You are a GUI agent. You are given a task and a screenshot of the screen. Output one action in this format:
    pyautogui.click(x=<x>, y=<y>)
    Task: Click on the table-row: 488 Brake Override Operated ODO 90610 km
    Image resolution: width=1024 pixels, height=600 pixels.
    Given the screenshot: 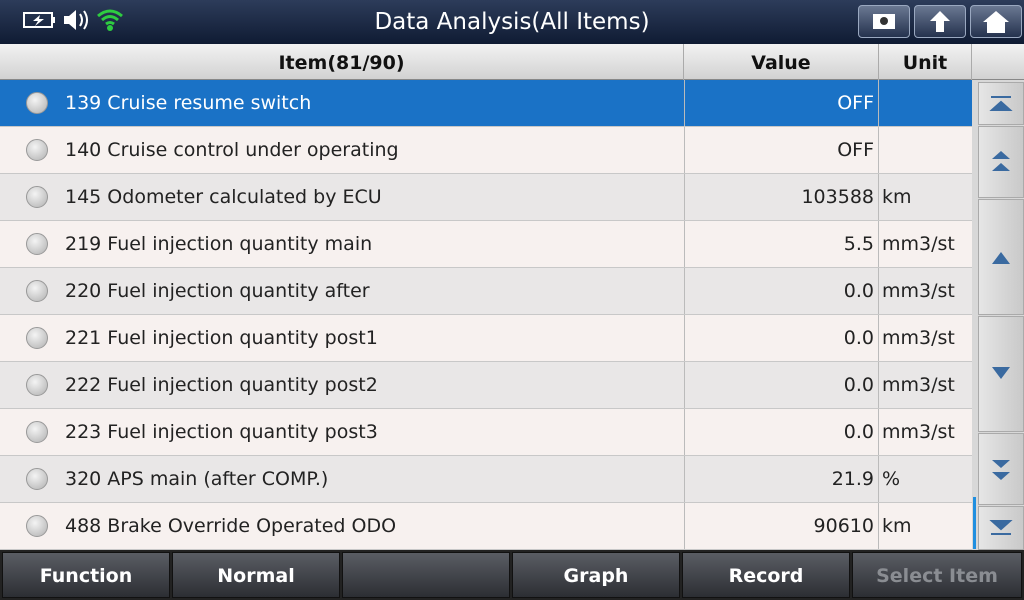 What is the action you would take?
    pyautogui.click(x=486, y=526)
    